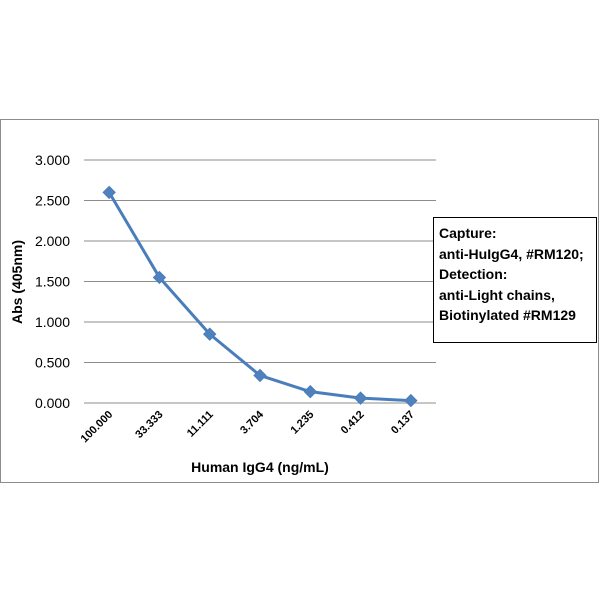 This screenshot has width=600, height=600. I want to click on y-axis-ticks: 0.000 0.500 1.000 1.500 2.000 2.500 3.000, so click(52, 281).